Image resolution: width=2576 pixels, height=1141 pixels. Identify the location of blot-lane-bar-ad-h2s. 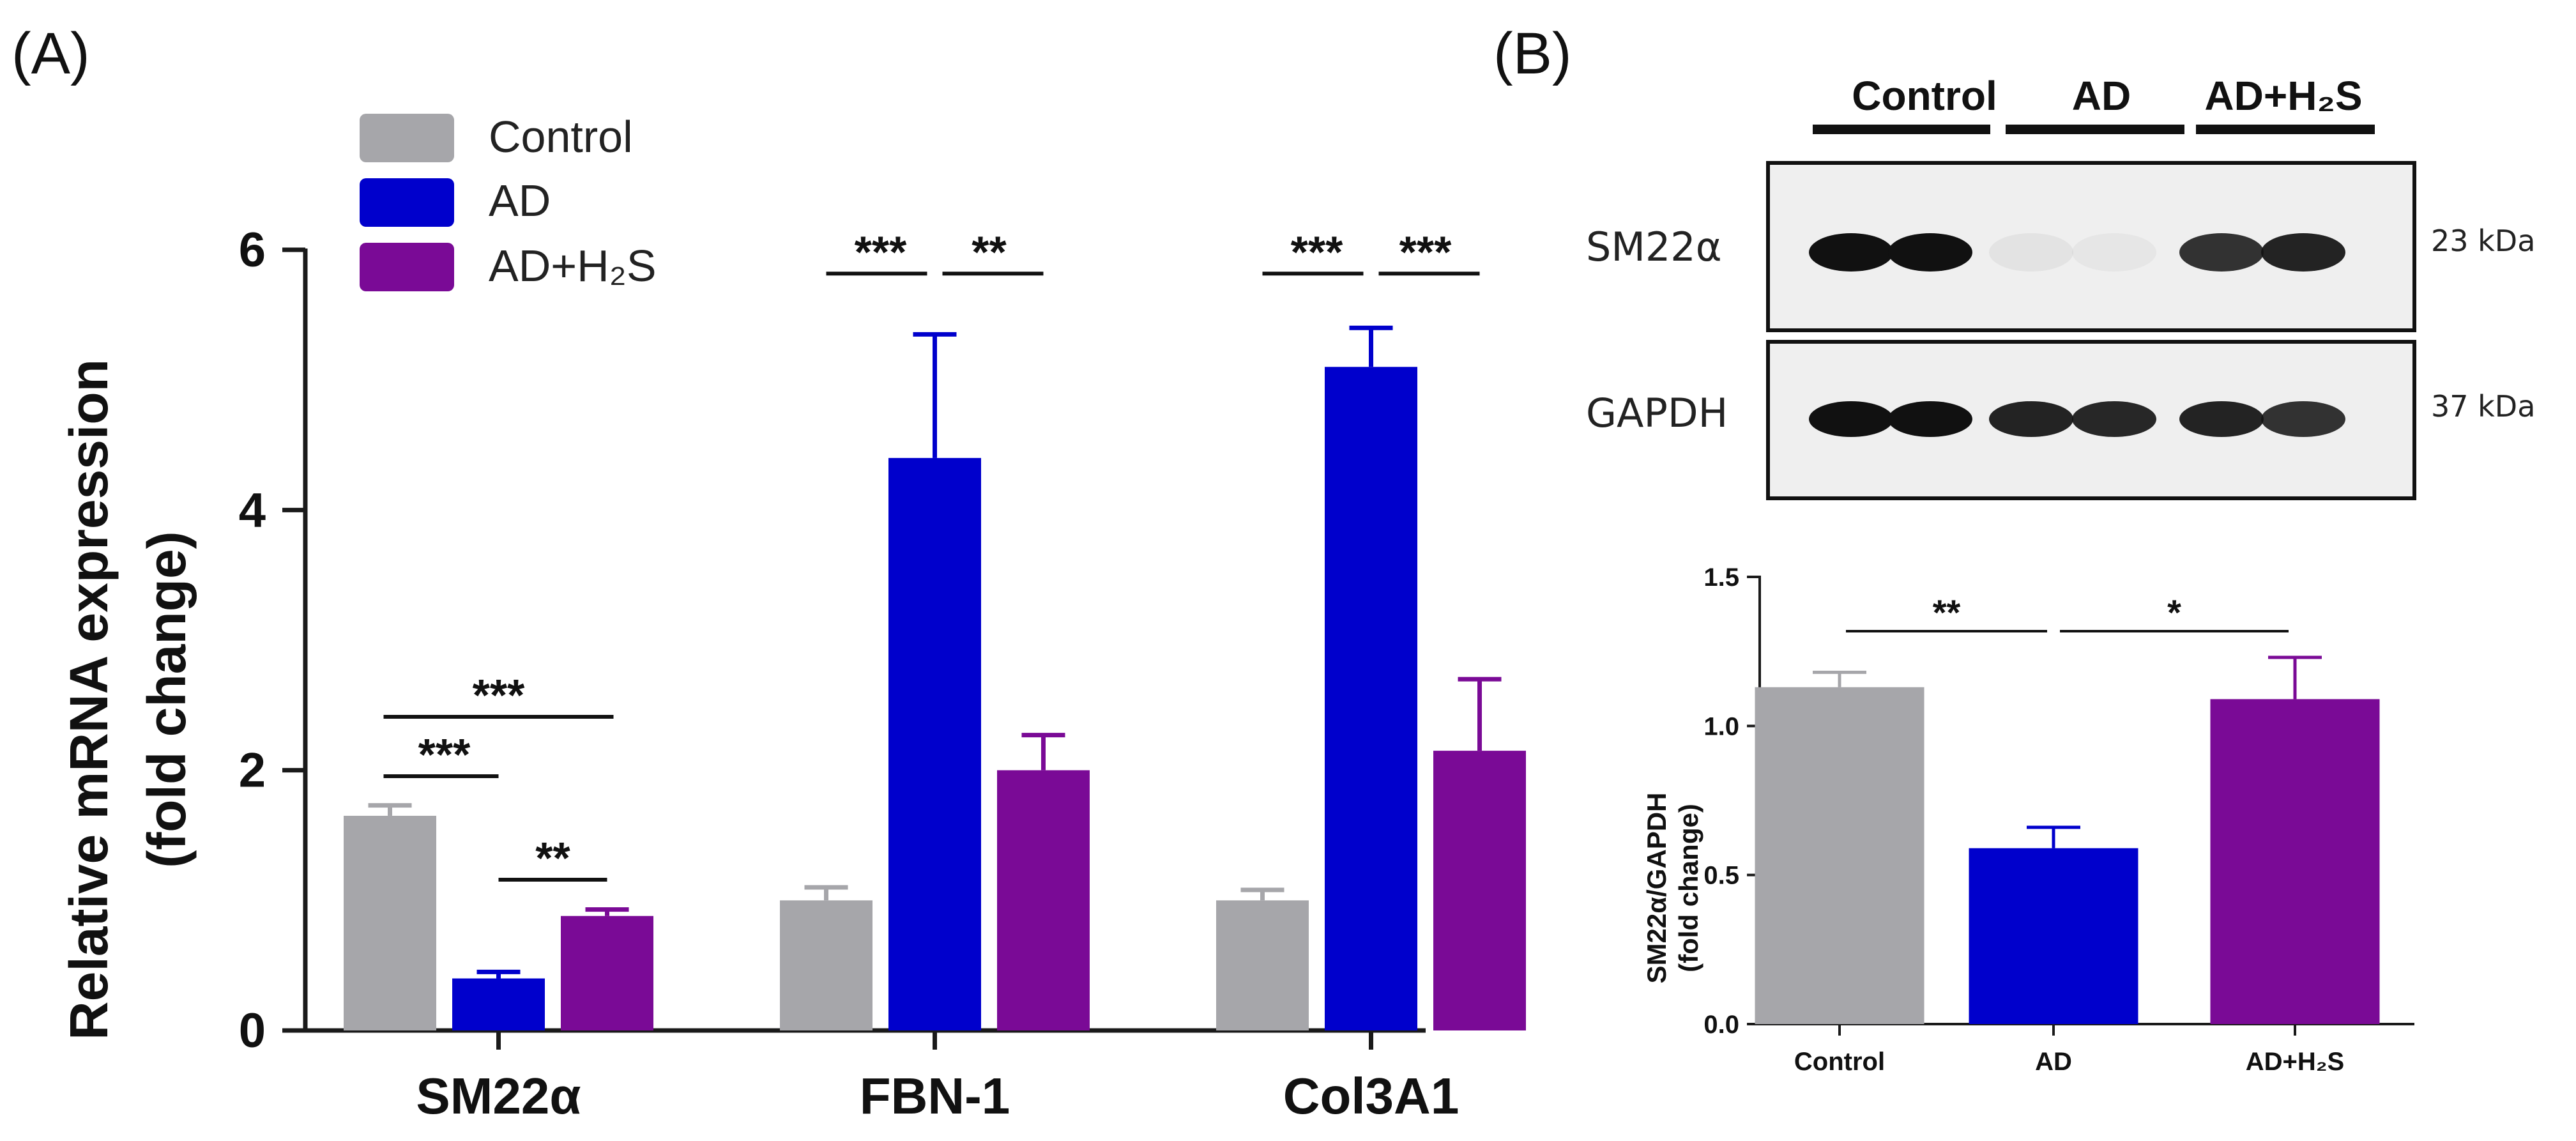
(2285, 129).